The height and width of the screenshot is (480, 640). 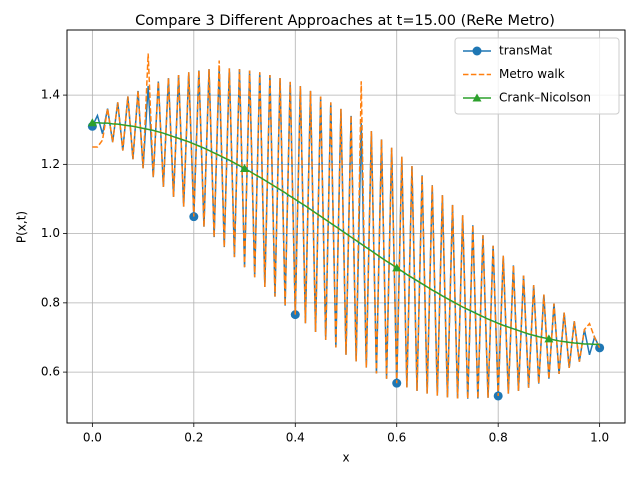 What do you see at coordinates (50, 372) in the screenshot?
I see `y-tick-label: 0.6` at bounding box center [50, 372].